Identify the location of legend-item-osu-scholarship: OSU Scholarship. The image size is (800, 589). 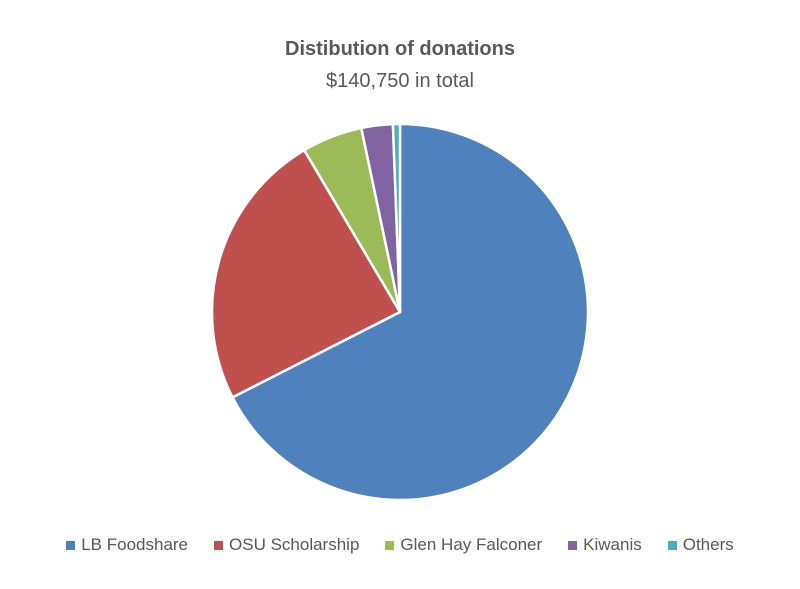
(286, 545).